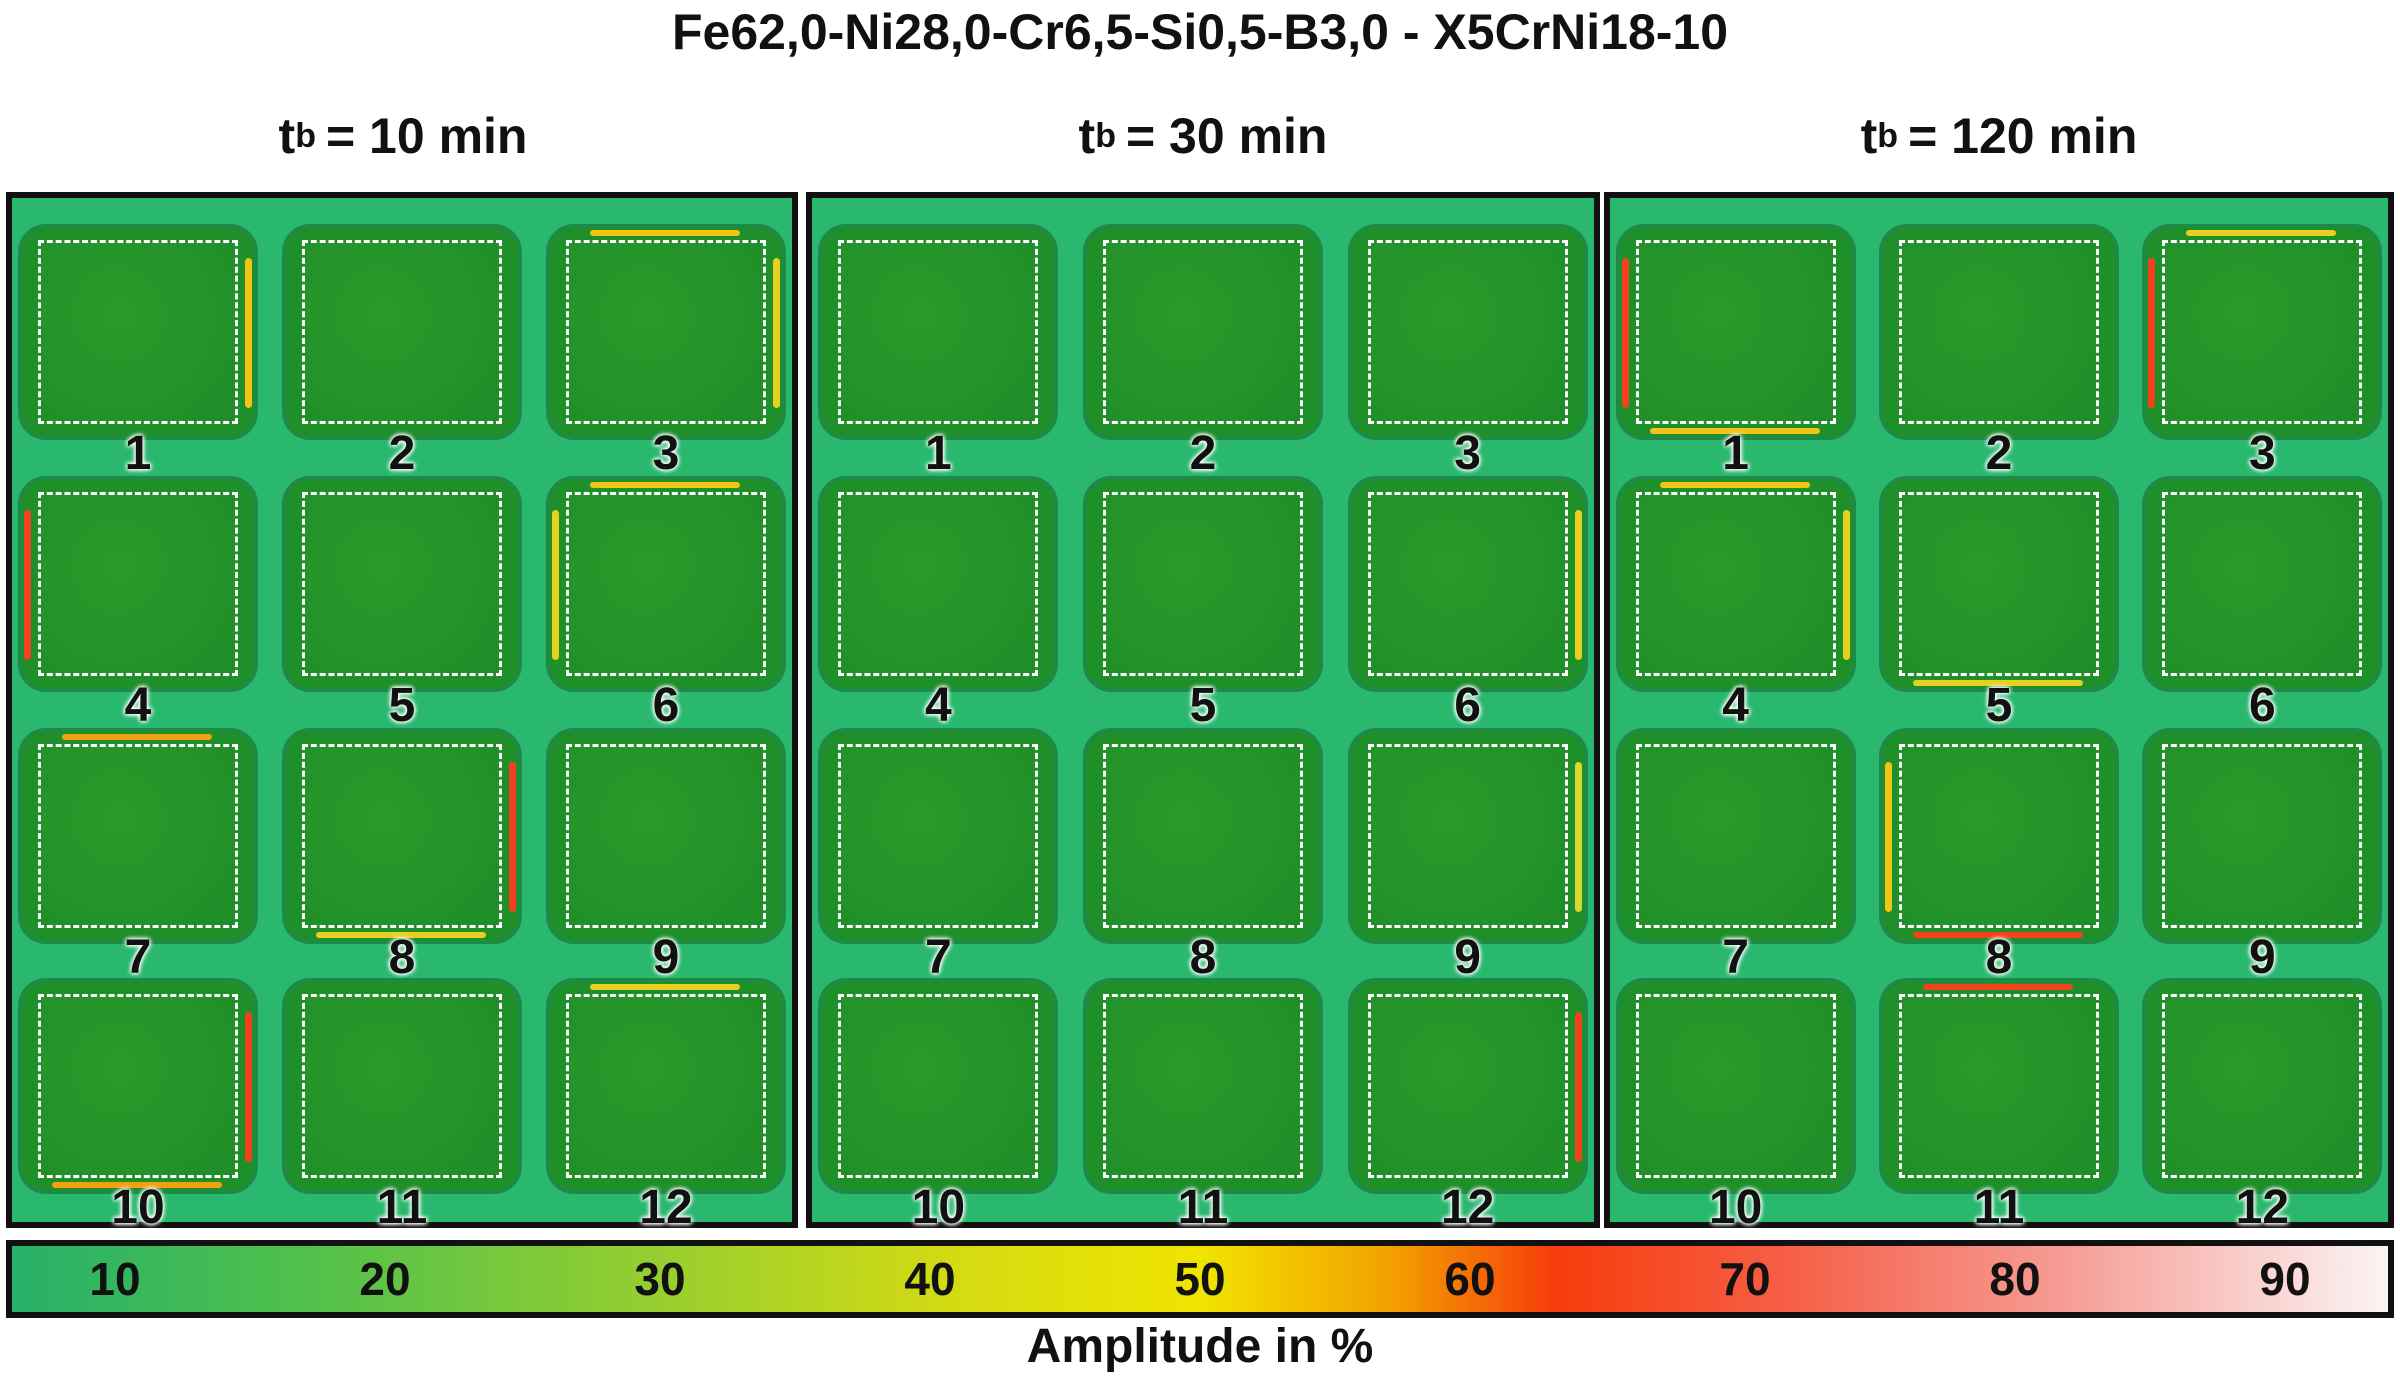 Image resolution: width=2400 pixels, height=1377 pixels. What do you see at coordinates (1999, 136) in the screenshot?
I see `panel-header-3: t b = 120 min` at bounding box center [1999, 136].